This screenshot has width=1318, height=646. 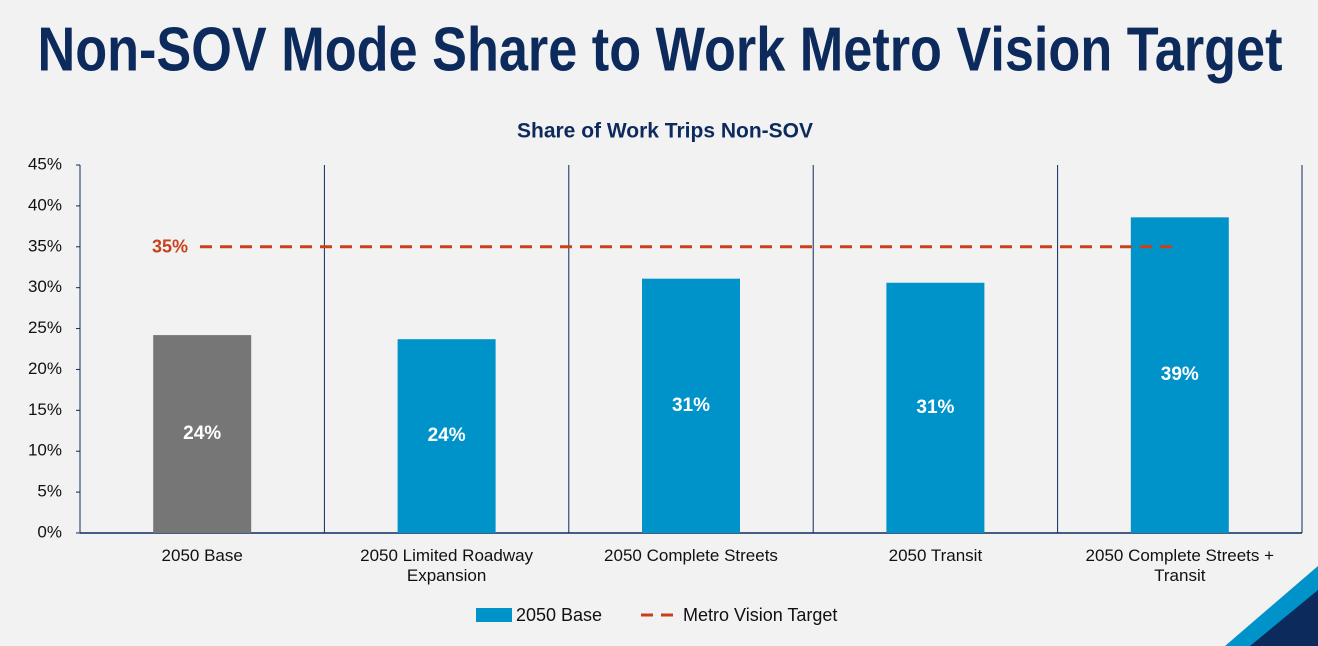 What do you see at coordinates (45, 450) in the screenshot?
I see `y-tick-label: 10%` at bounding box center [45, 450].